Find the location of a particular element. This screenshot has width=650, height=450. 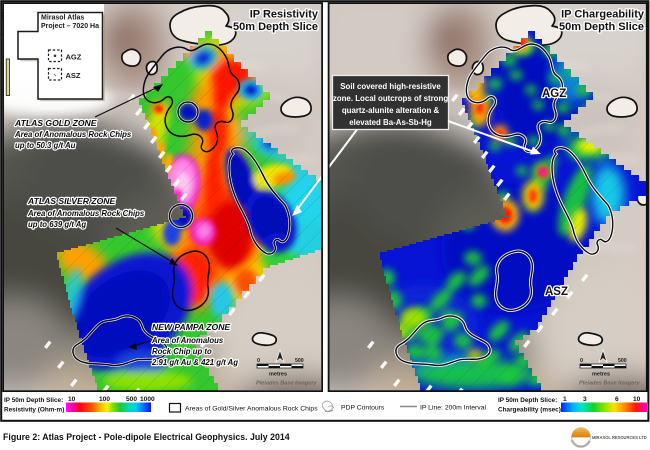

svg-text: Soil covered high-resistive is located at coordinates (390, 86).